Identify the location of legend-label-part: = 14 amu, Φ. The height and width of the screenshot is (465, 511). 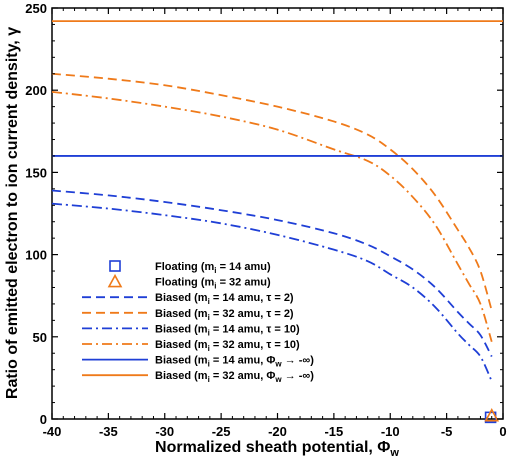
(243, 361).